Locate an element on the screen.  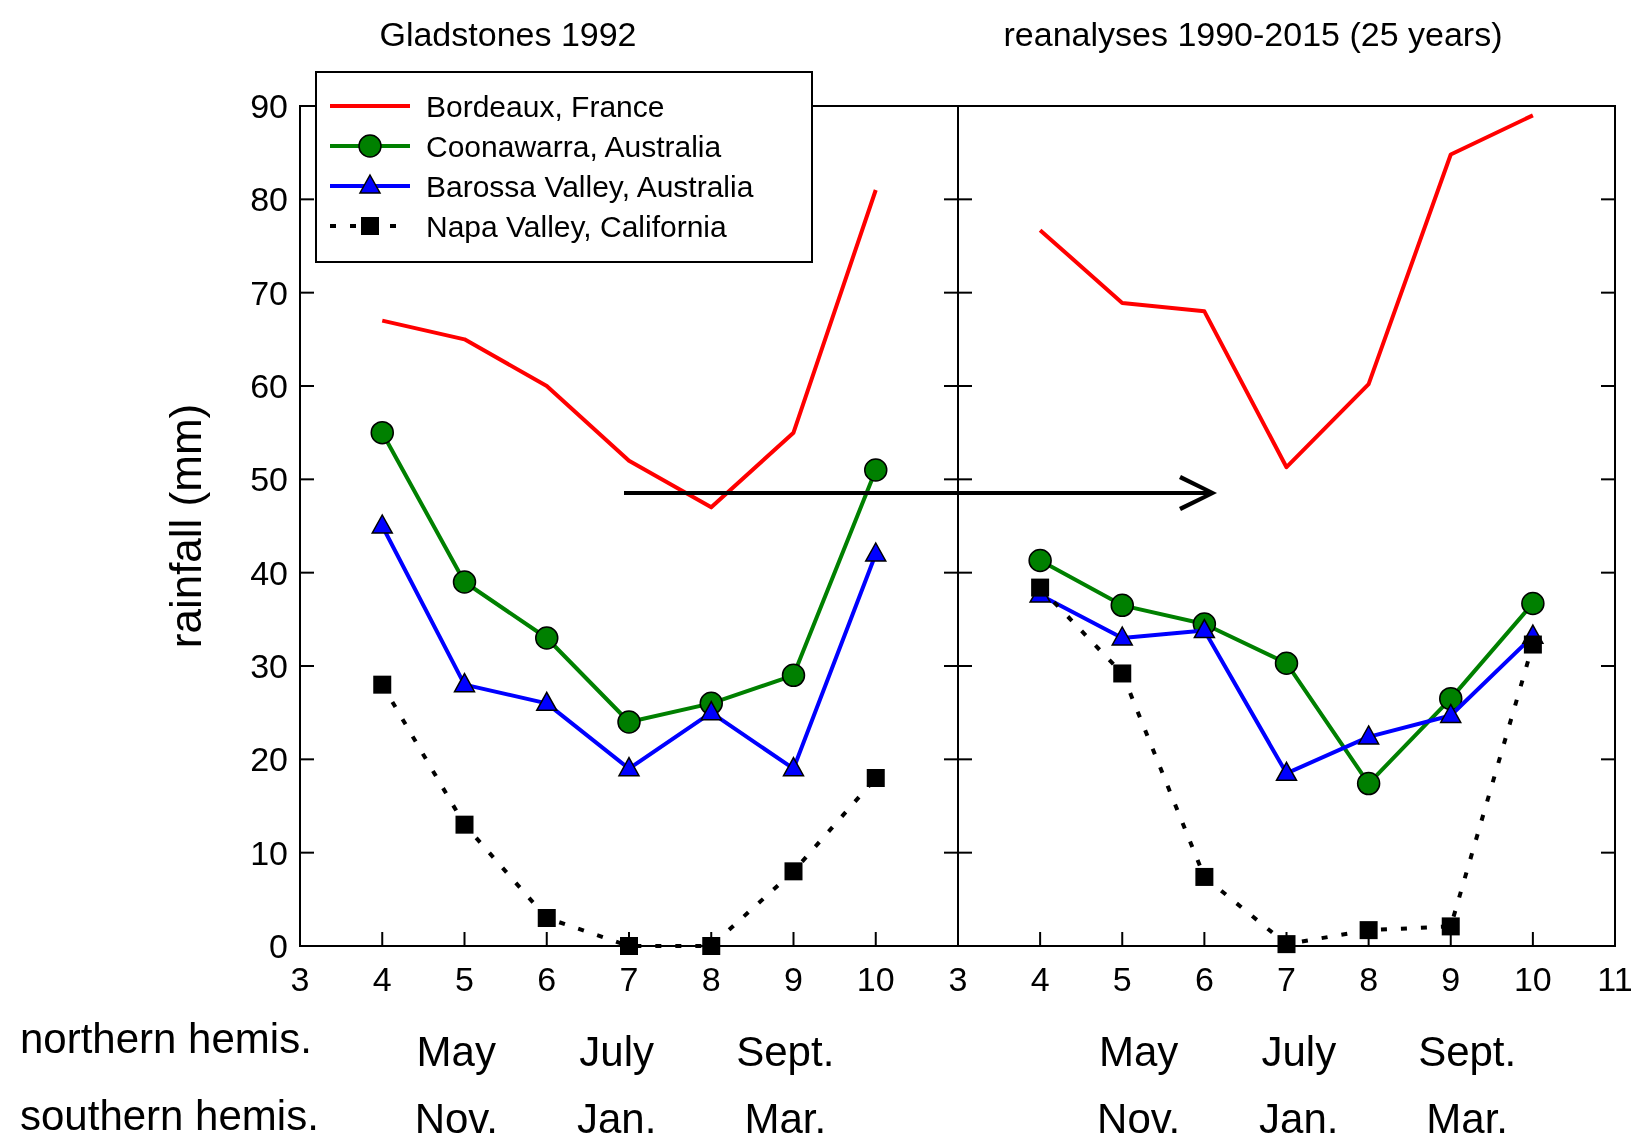
legend-label: Barossa Valley, Australia is located at coordinates (590, 186).